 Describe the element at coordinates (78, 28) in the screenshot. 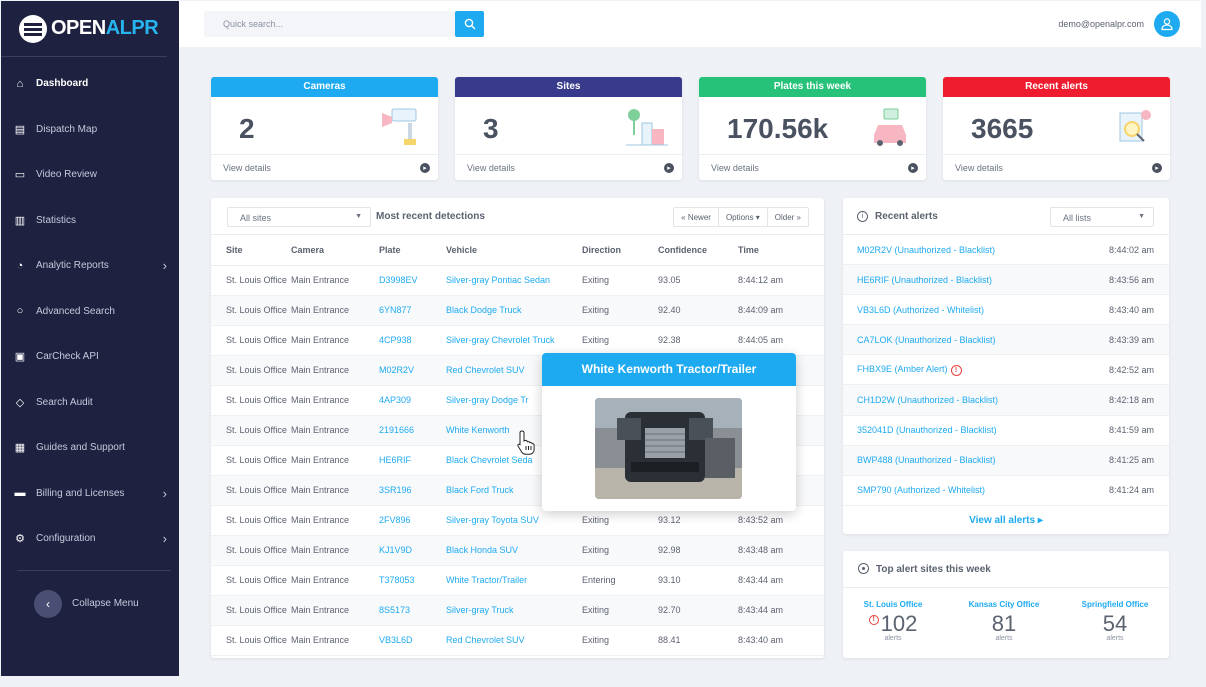

I see `logo-text: OPEN` at that location.